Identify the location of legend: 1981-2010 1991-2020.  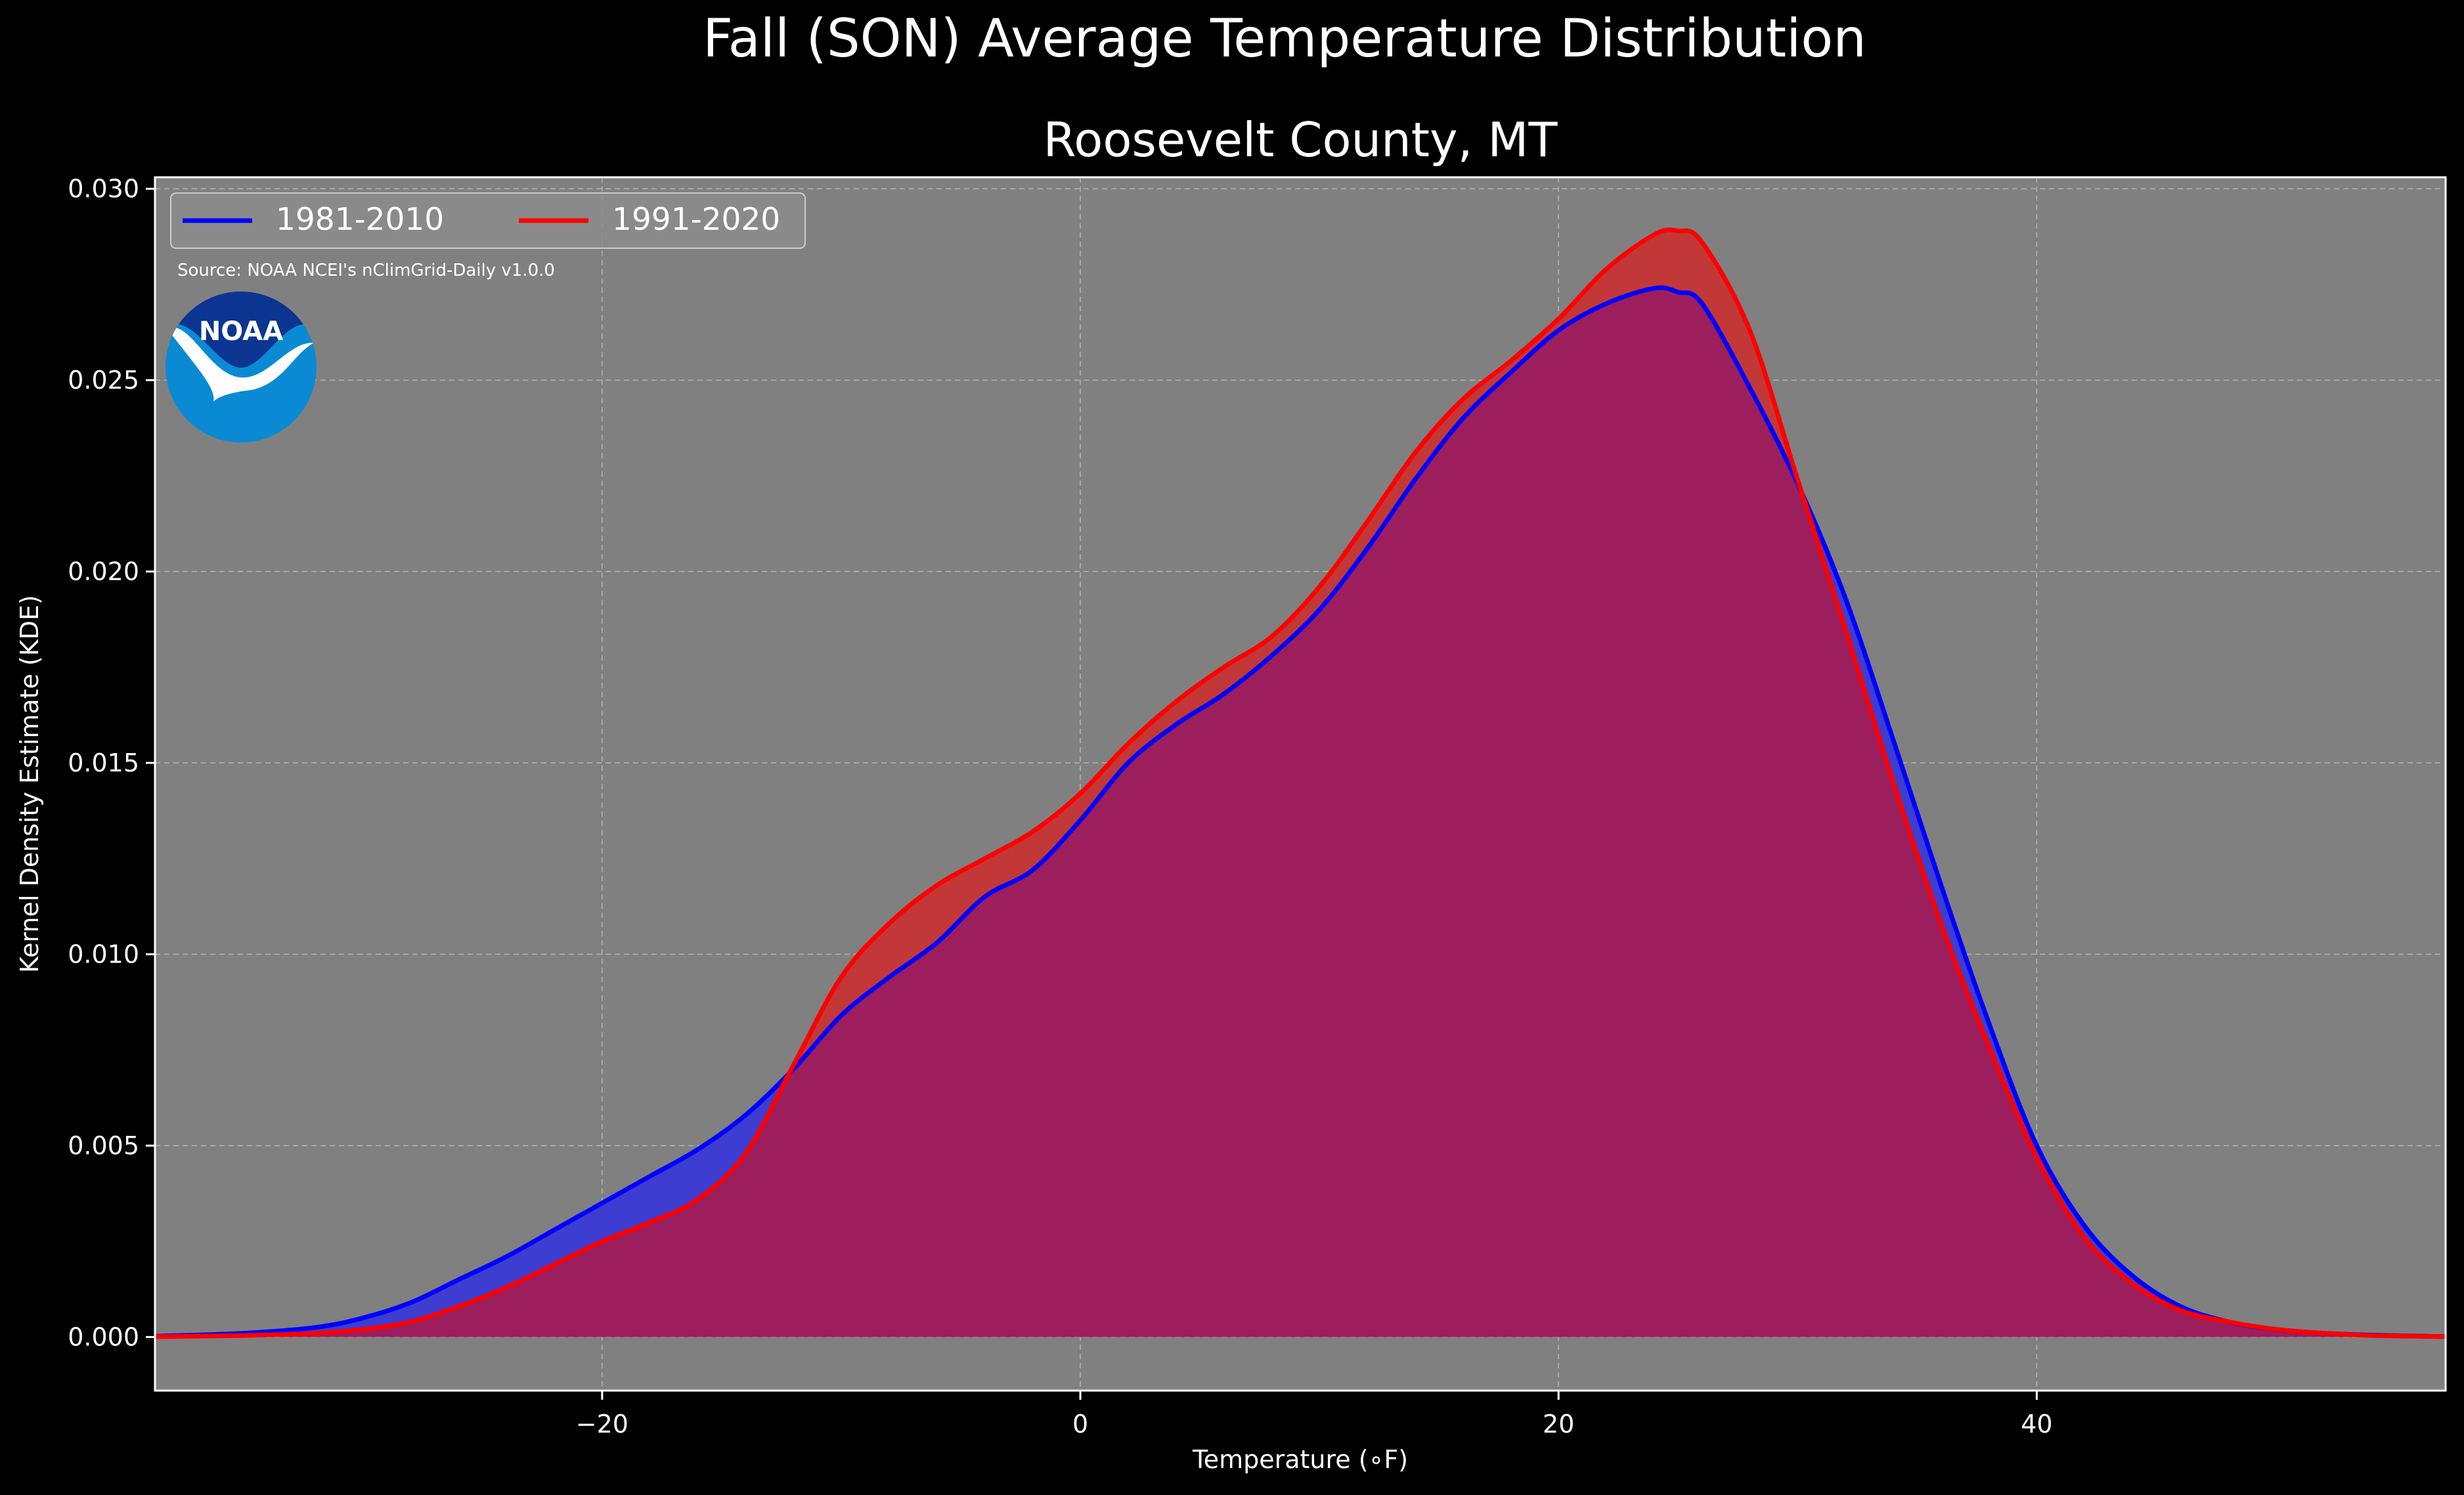
(488, 220).